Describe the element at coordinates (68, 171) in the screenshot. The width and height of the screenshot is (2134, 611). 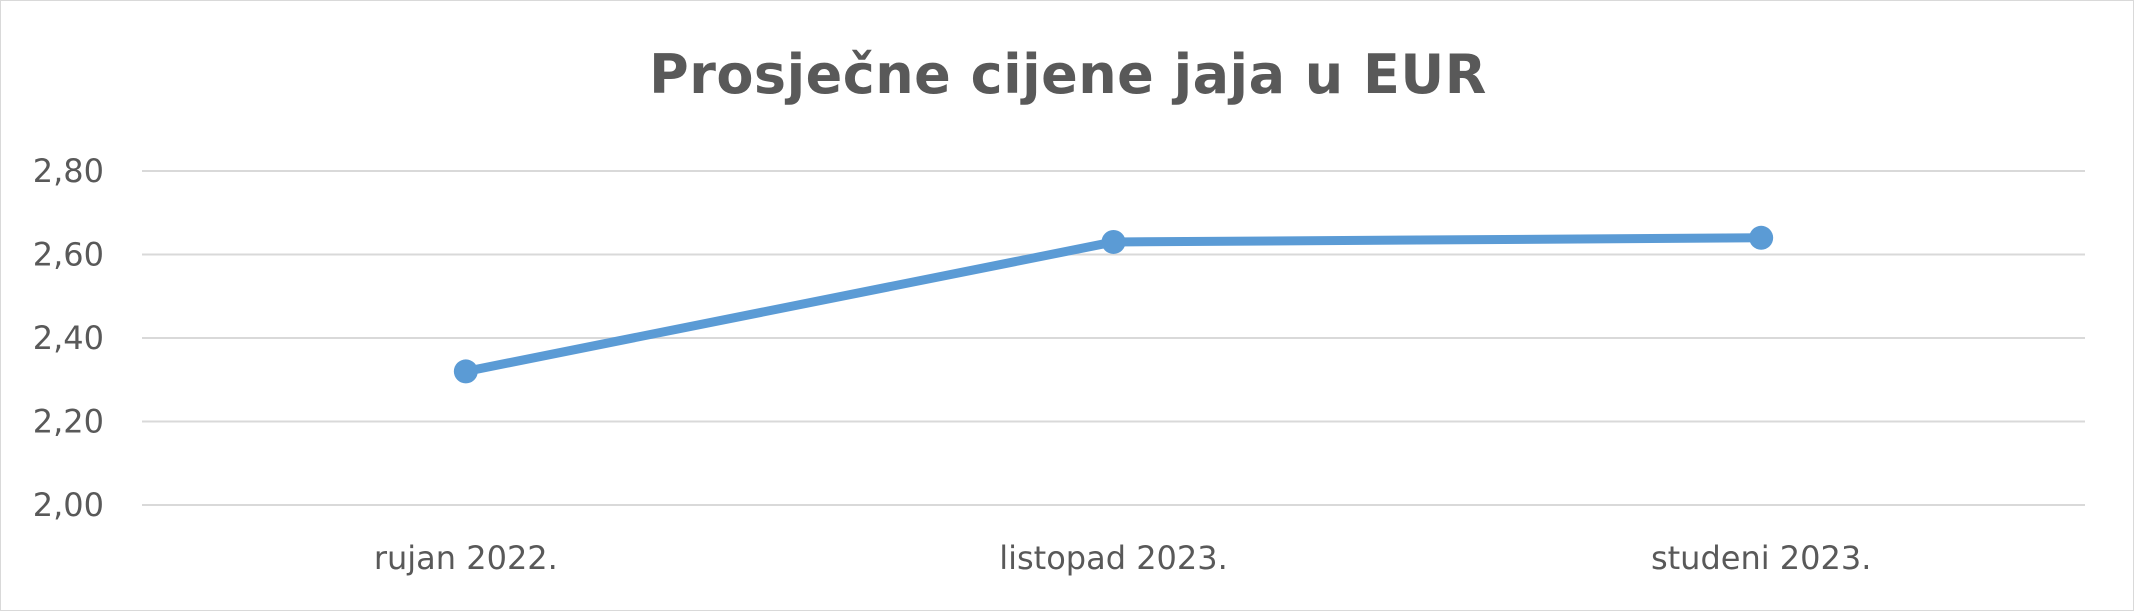
I see `y-tick-label: 2,80` at that location.